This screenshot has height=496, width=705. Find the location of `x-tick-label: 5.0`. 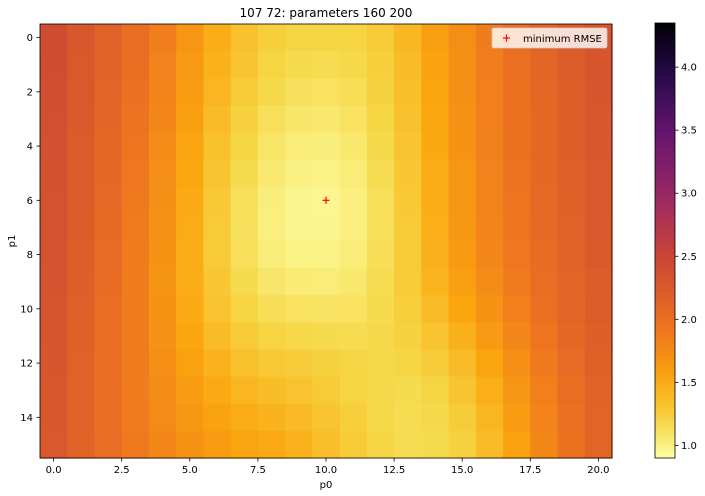

x-tick-label: 5.0 is located at coordinates (190, 470).